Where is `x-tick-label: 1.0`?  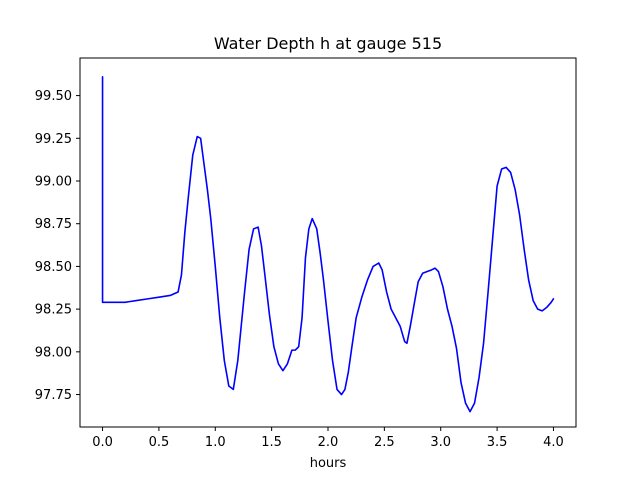 x-tick-label: 1.0 is located at coordinates (215, 442).